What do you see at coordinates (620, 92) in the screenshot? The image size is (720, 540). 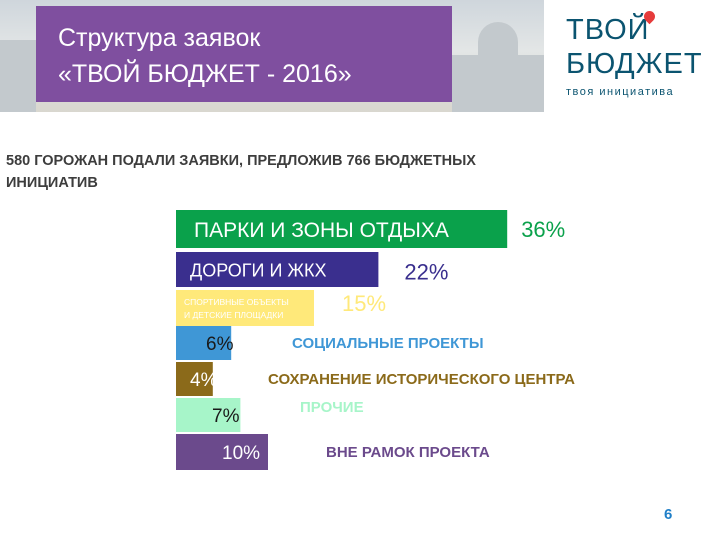 I see `logo-subtitle: твоя инициатива` at bounding box center [620, 92].